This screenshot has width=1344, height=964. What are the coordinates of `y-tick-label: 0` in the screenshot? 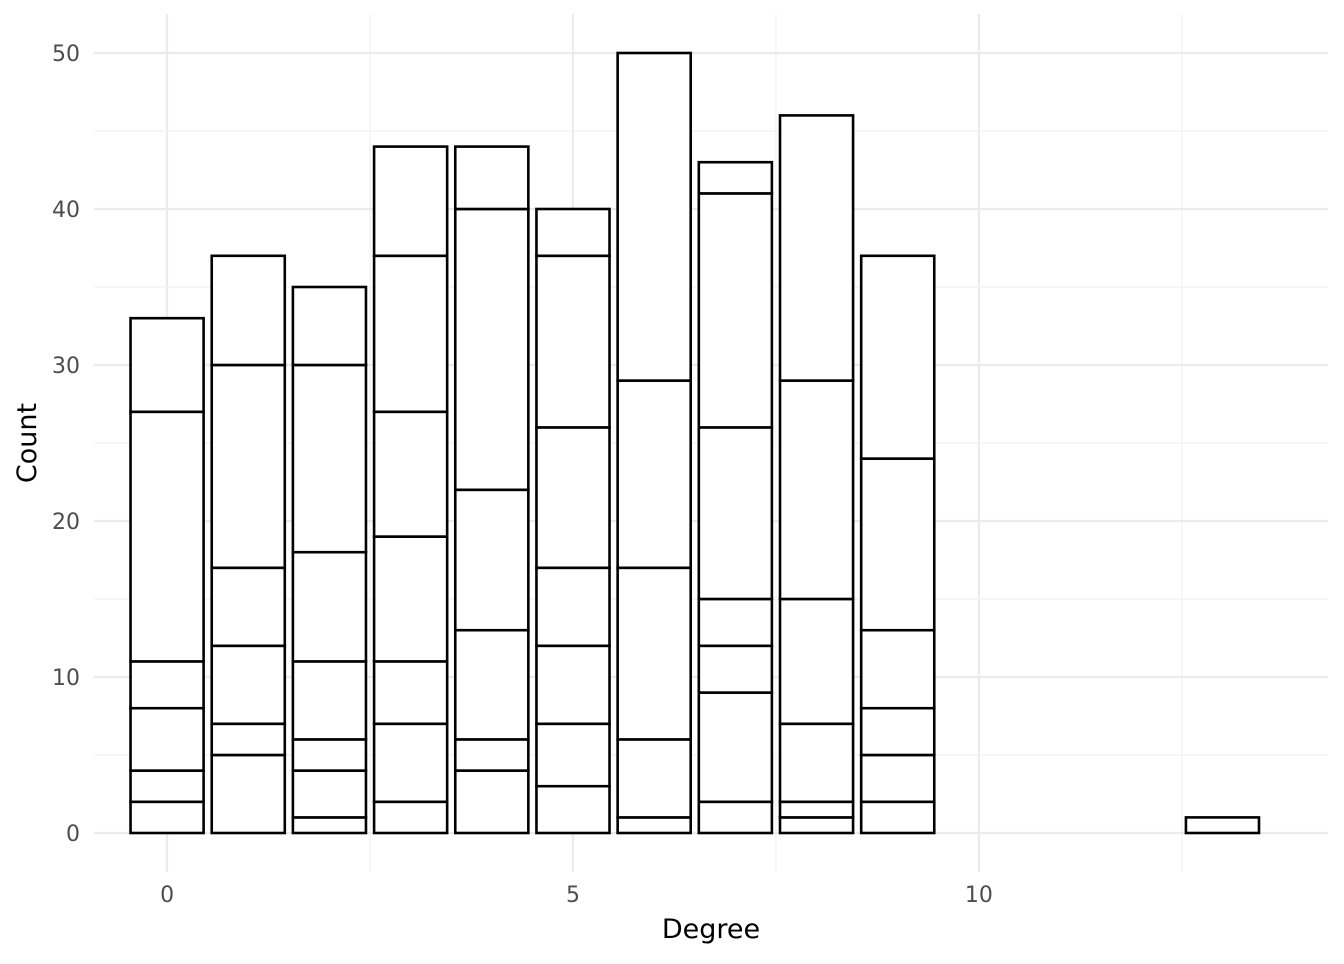 It's located at (73, 834).